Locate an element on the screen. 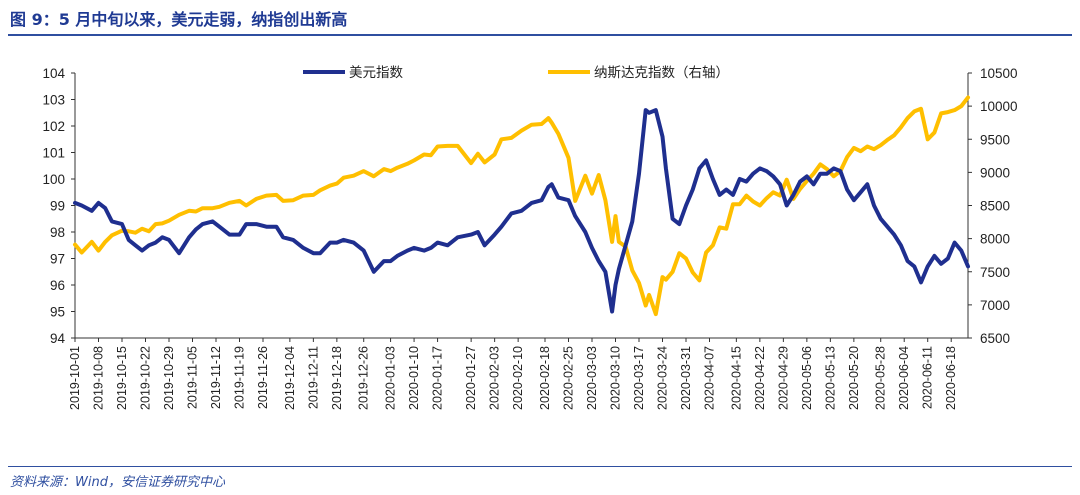 Image resolution: width=1080 pixels, height=495 pixels. x-tick-label: 2020-02-10 is located at coordinates (518, 378).